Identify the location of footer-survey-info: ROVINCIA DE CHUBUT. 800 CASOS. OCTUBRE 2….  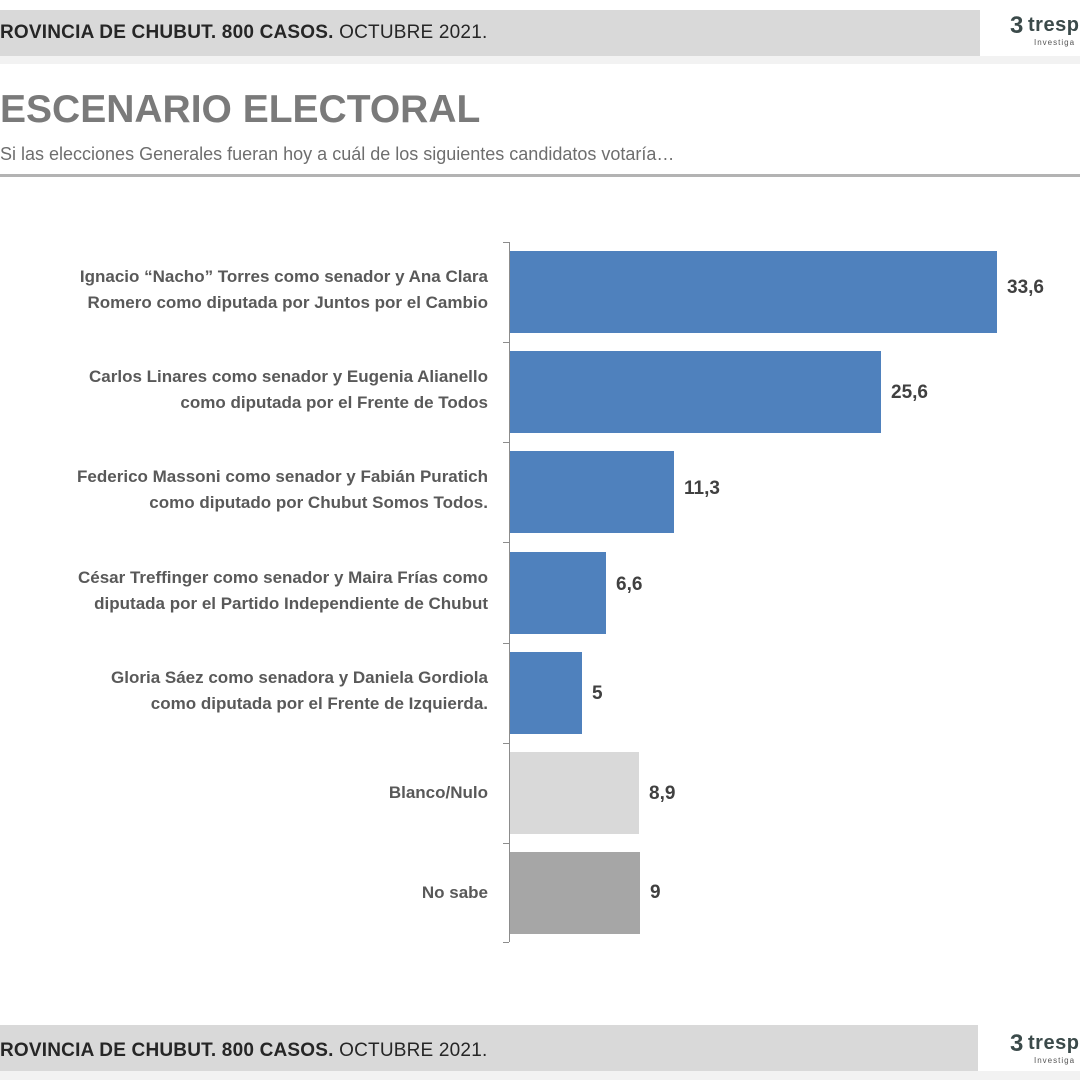
(243, 1051).